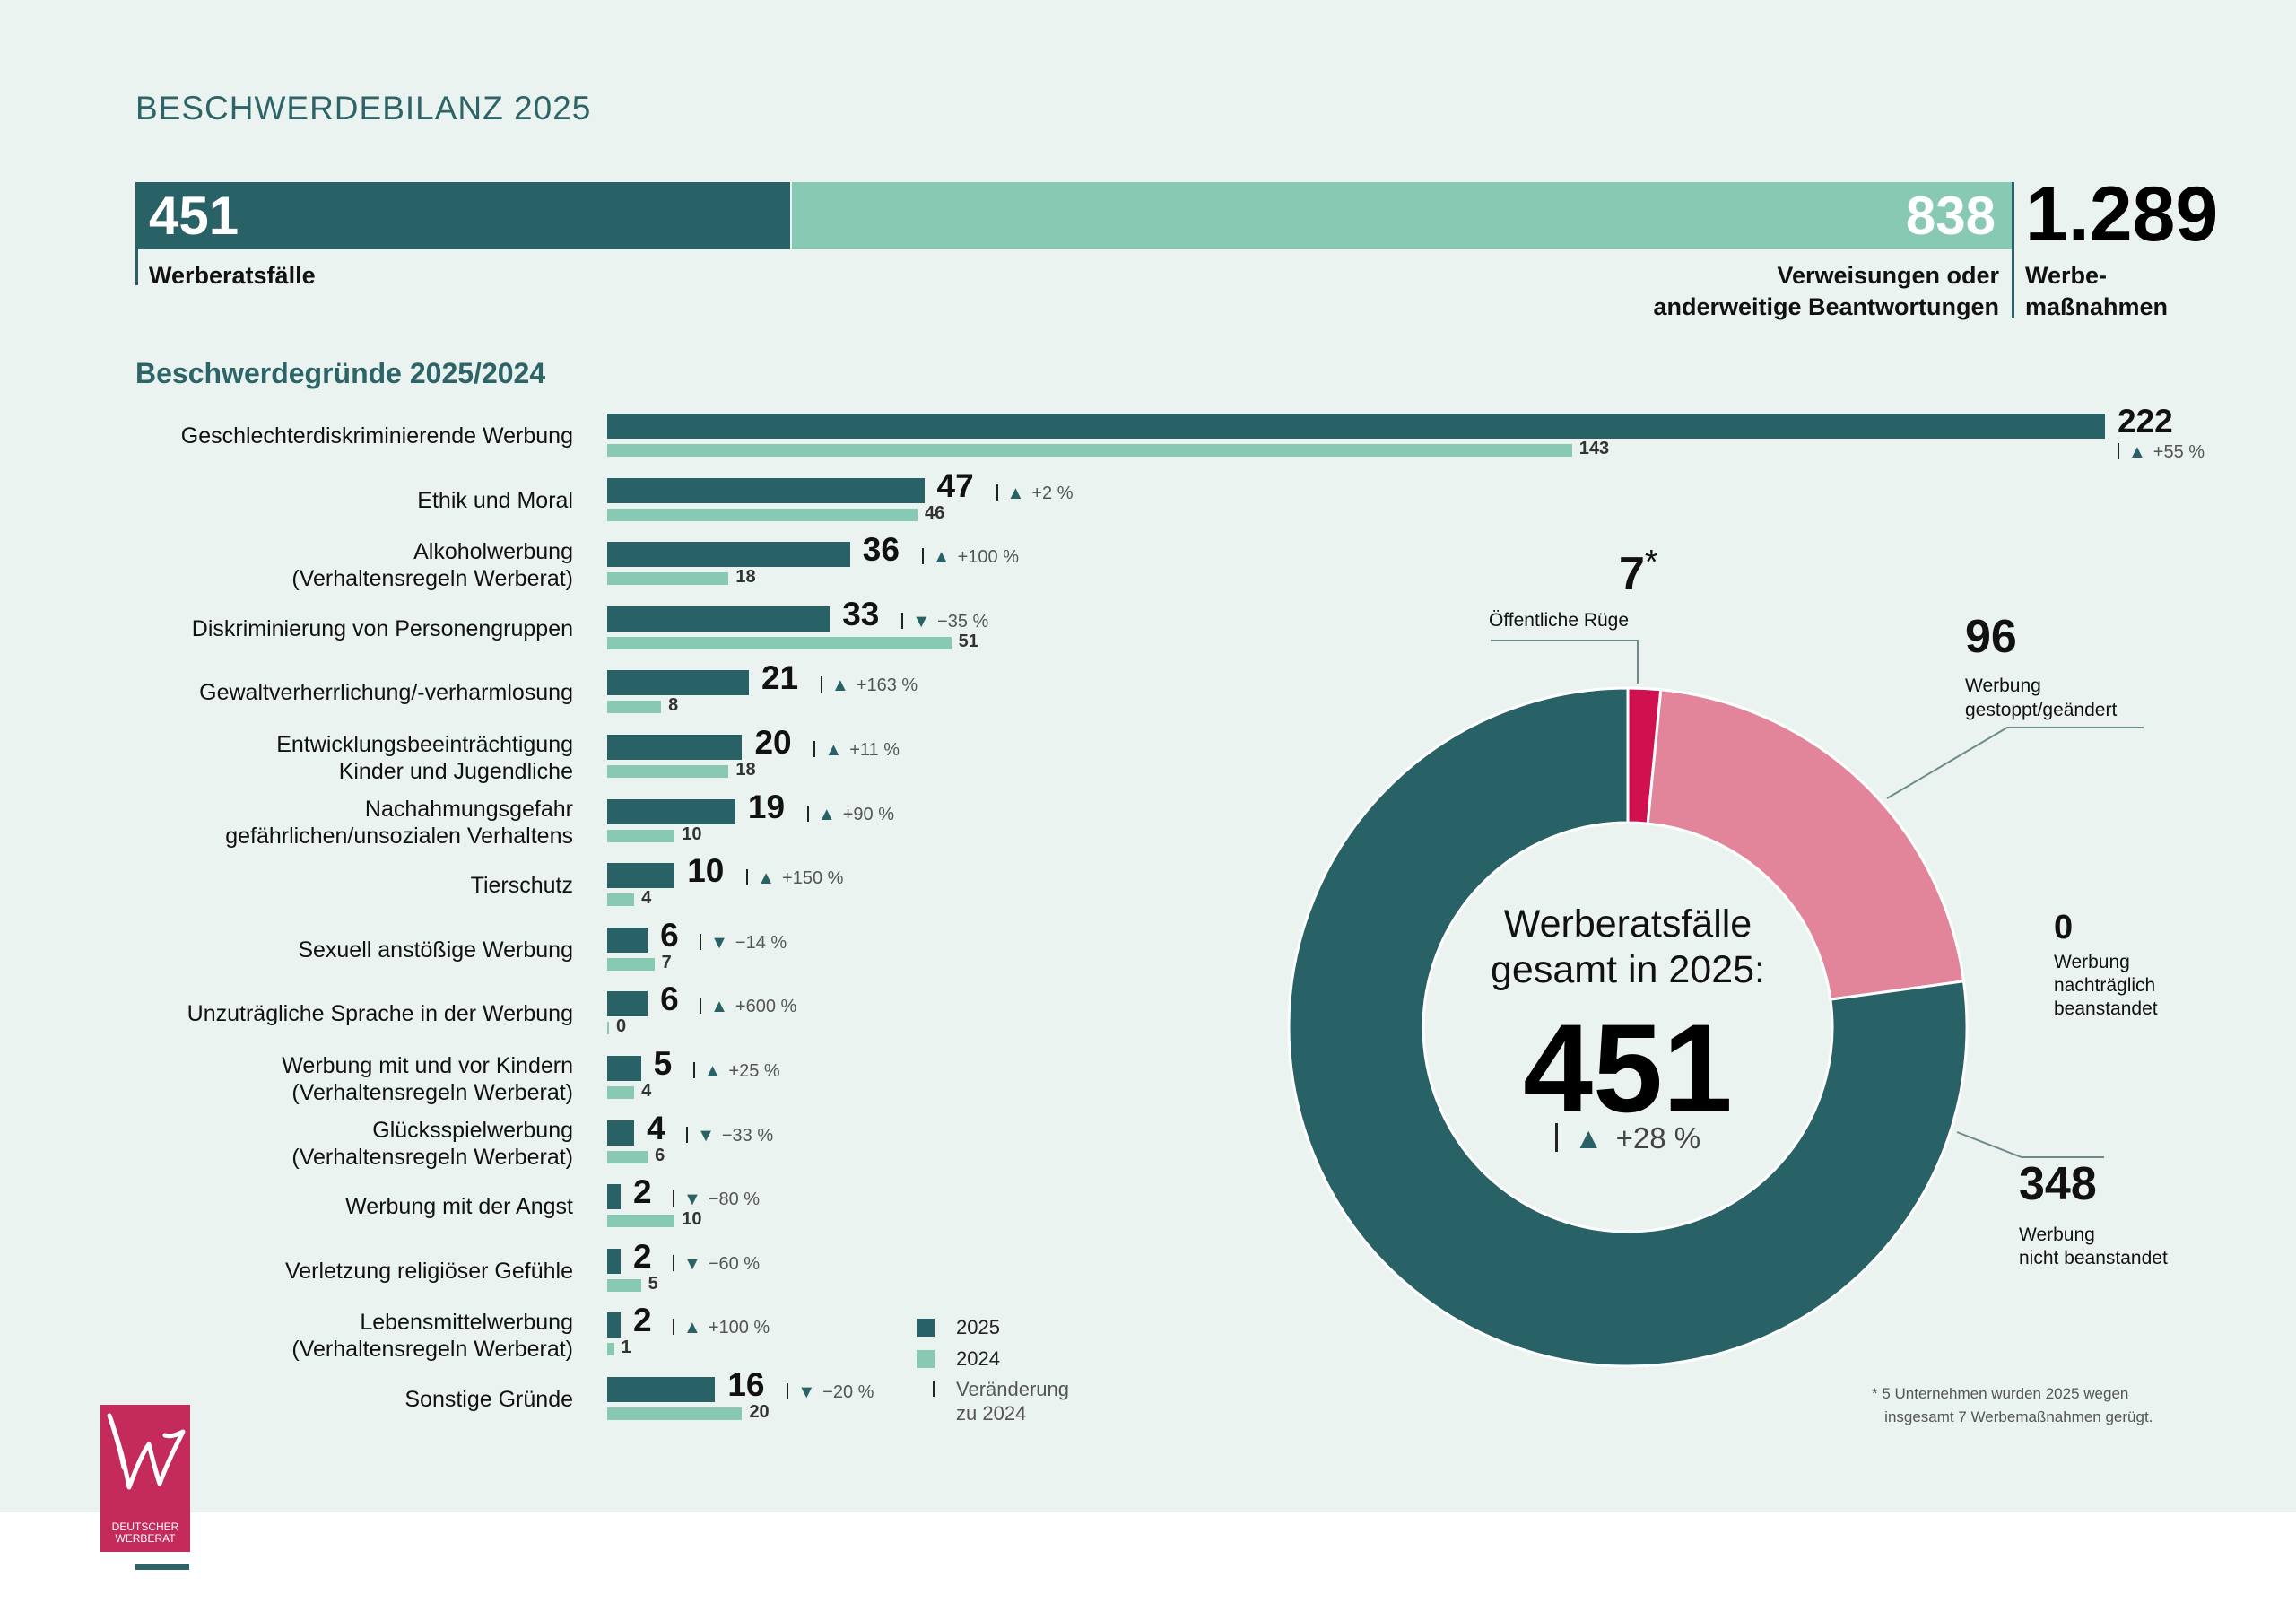 Image resolution: width=2296 pixels, height=1621 pixels. What do you see at coordinates (2161, 452) in the screenshot?
I see `change-indicator: ▲ +55 %` at bounding box center [2161, 452].